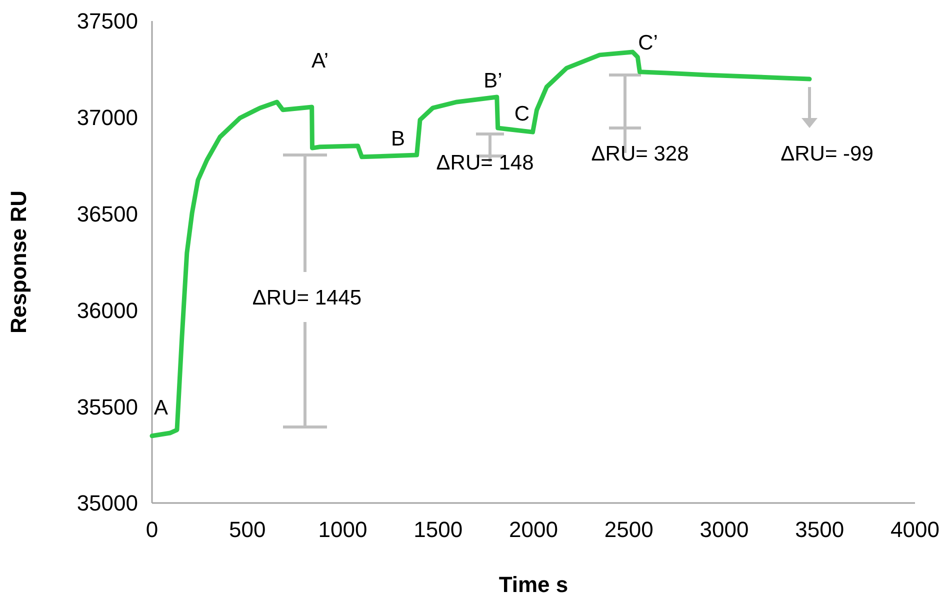 This screenshot has height=604, width=947. Describe the element at coordinates (819, 529) in the screenshot. I see `x-tick-label: 3500` at that location.